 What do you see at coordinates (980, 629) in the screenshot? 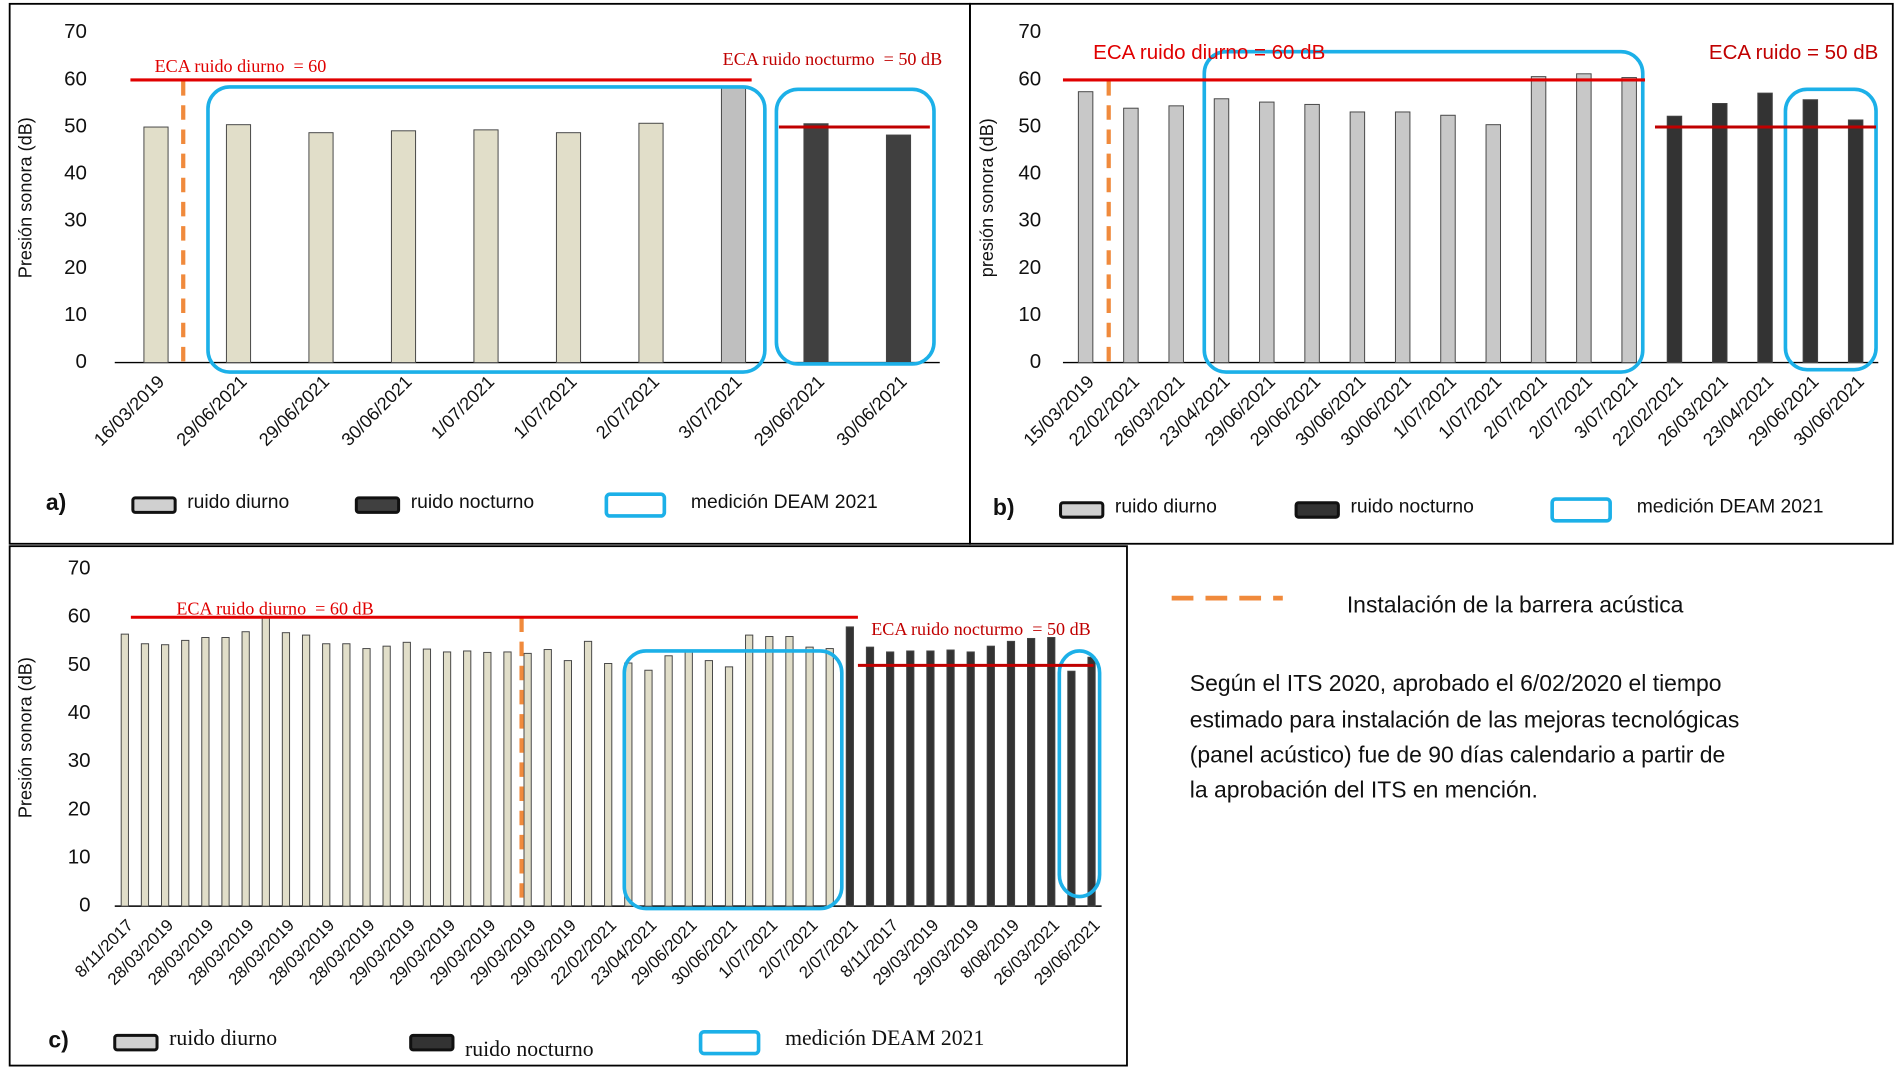
I see `reference-label: ECA ruido nocturmo = 50 dB` at bounding box center [980, 629].